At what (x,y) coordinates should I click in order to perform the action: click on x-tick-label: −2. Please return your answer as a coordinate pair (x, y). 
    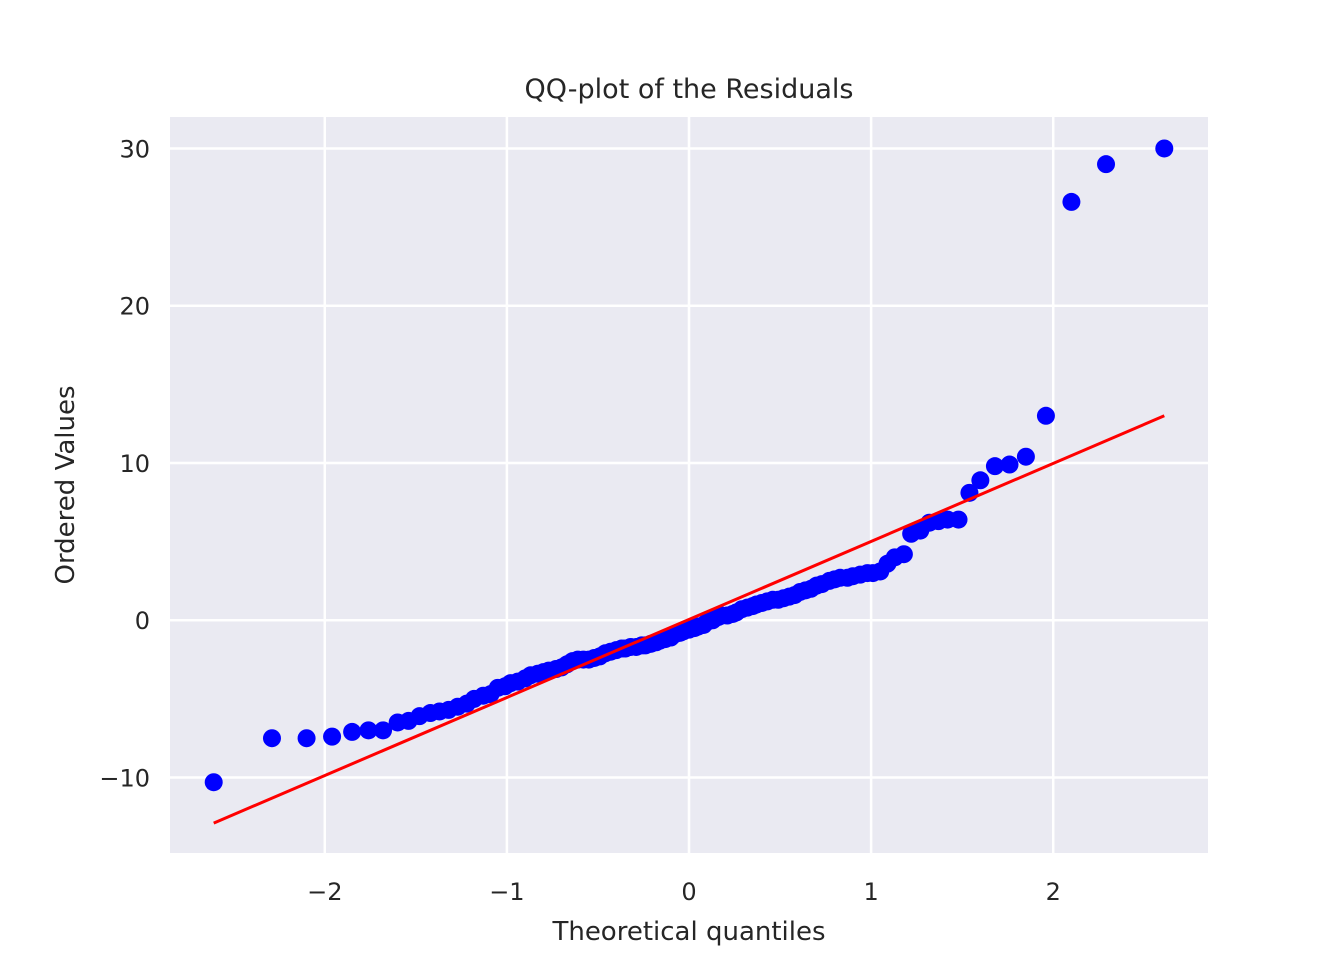
    Looking at the image, I should click on (324, 892).